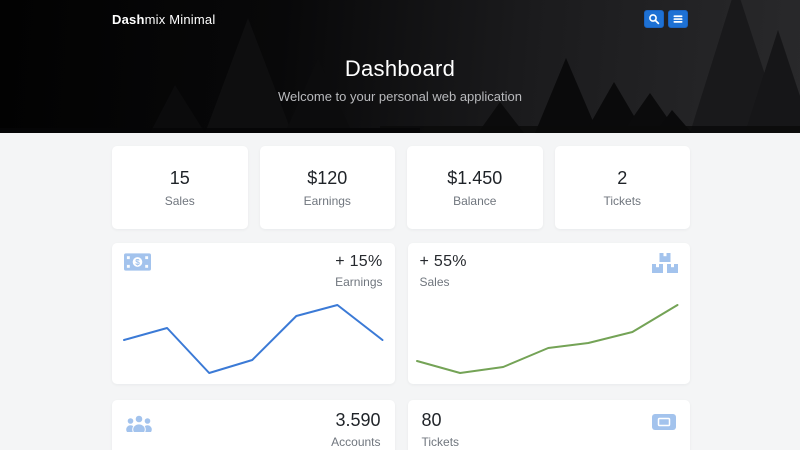 The width and height of the screenshot is (800, 450). I want to click on stat-label: Tickets, so click(622, 200).